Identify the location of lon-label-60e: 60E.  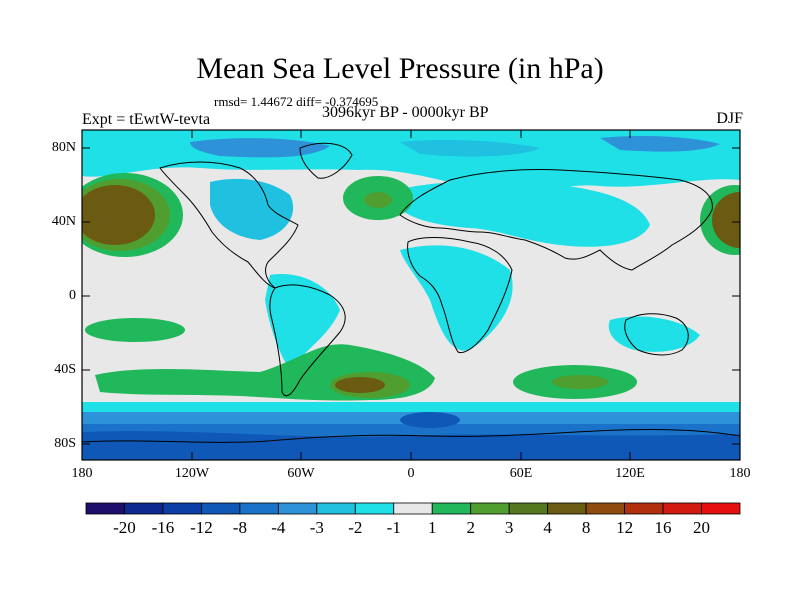
(521, 473).